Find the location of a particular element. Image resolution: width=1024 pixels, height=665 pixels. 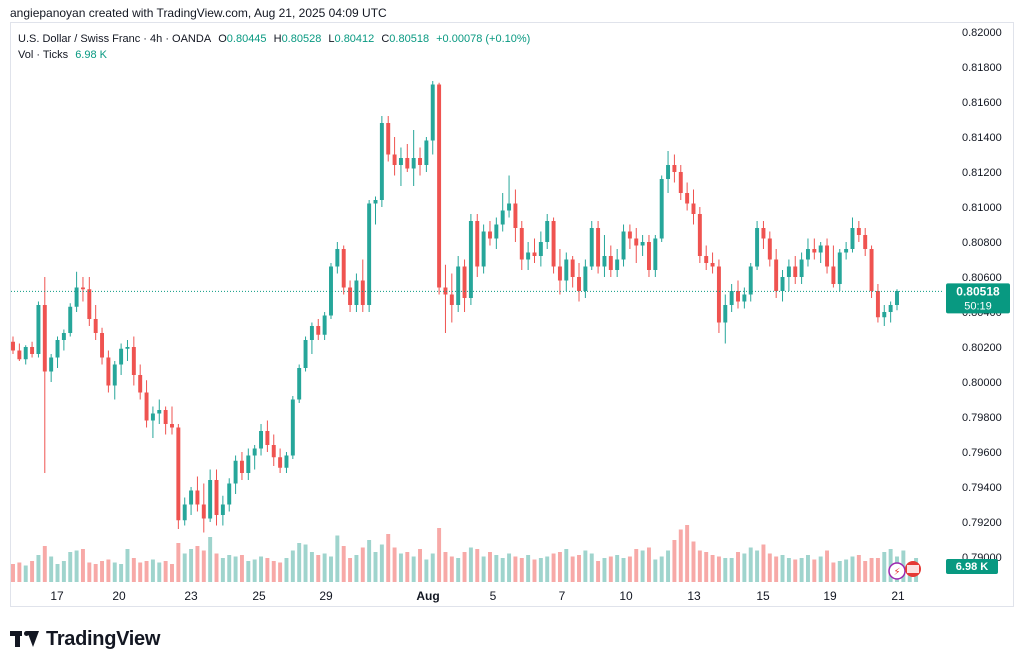

y-tick-label: 0.82000 is located at coordinates (982, 33).